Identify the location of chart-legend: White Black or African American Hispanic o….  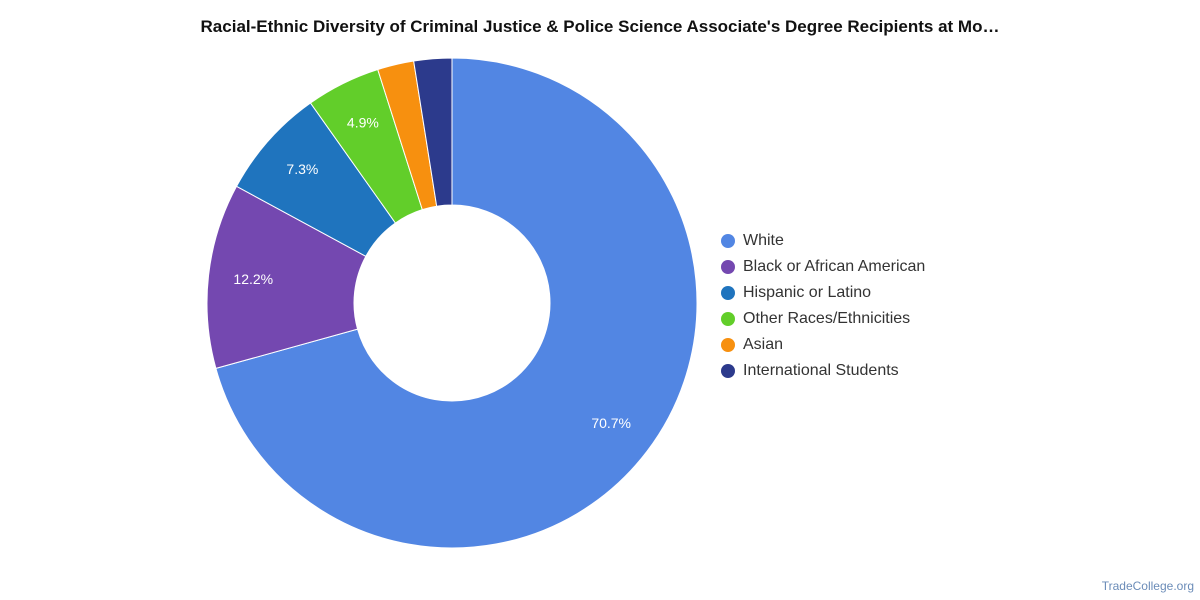
(931, 306).